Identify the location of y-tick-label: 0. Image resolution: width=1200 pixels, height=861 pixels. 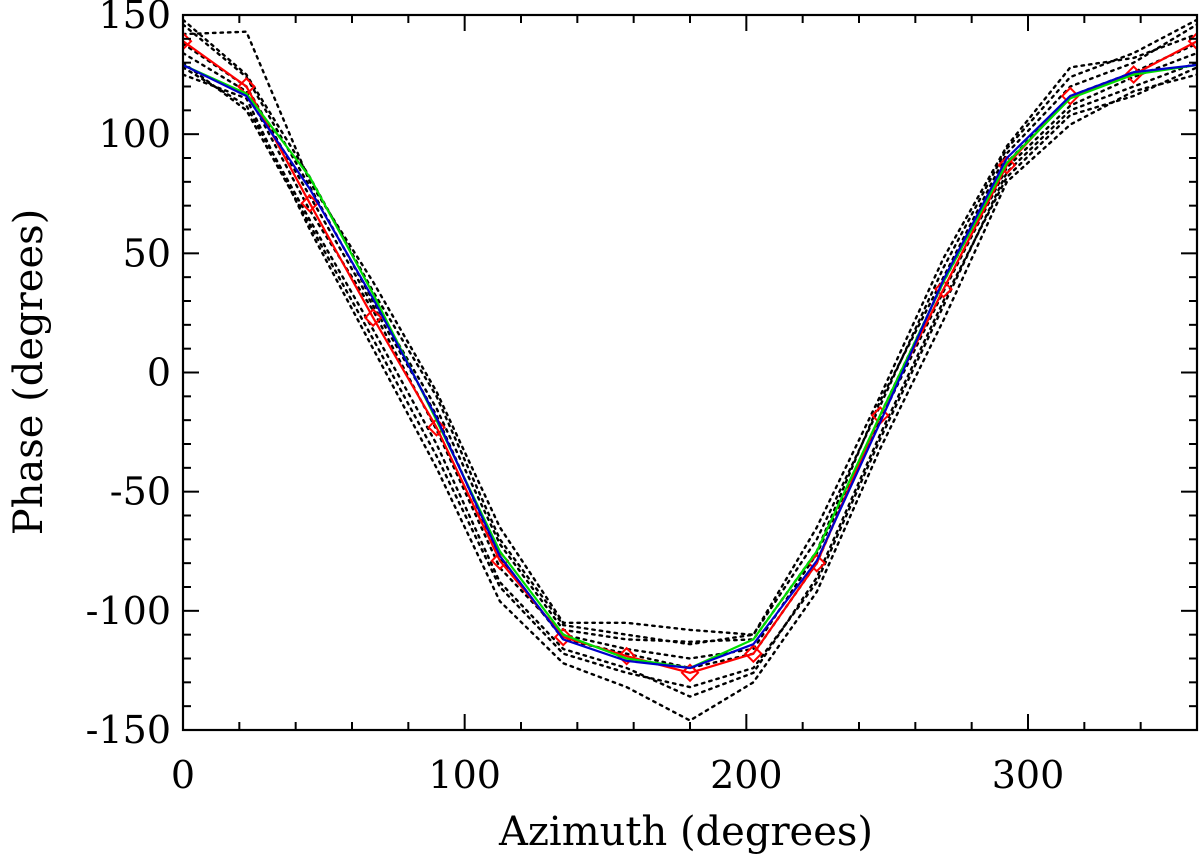
(159, 373).